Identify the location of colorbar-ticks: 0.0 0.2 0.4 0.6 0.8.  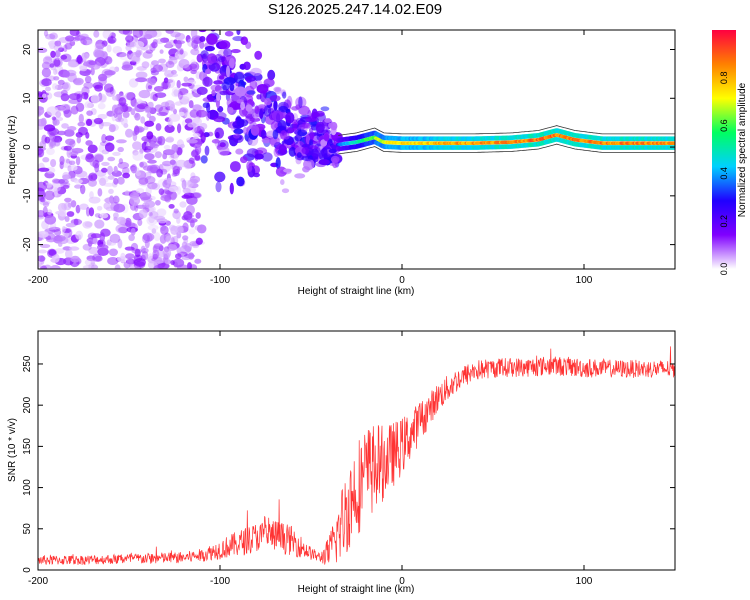
(724, 174).